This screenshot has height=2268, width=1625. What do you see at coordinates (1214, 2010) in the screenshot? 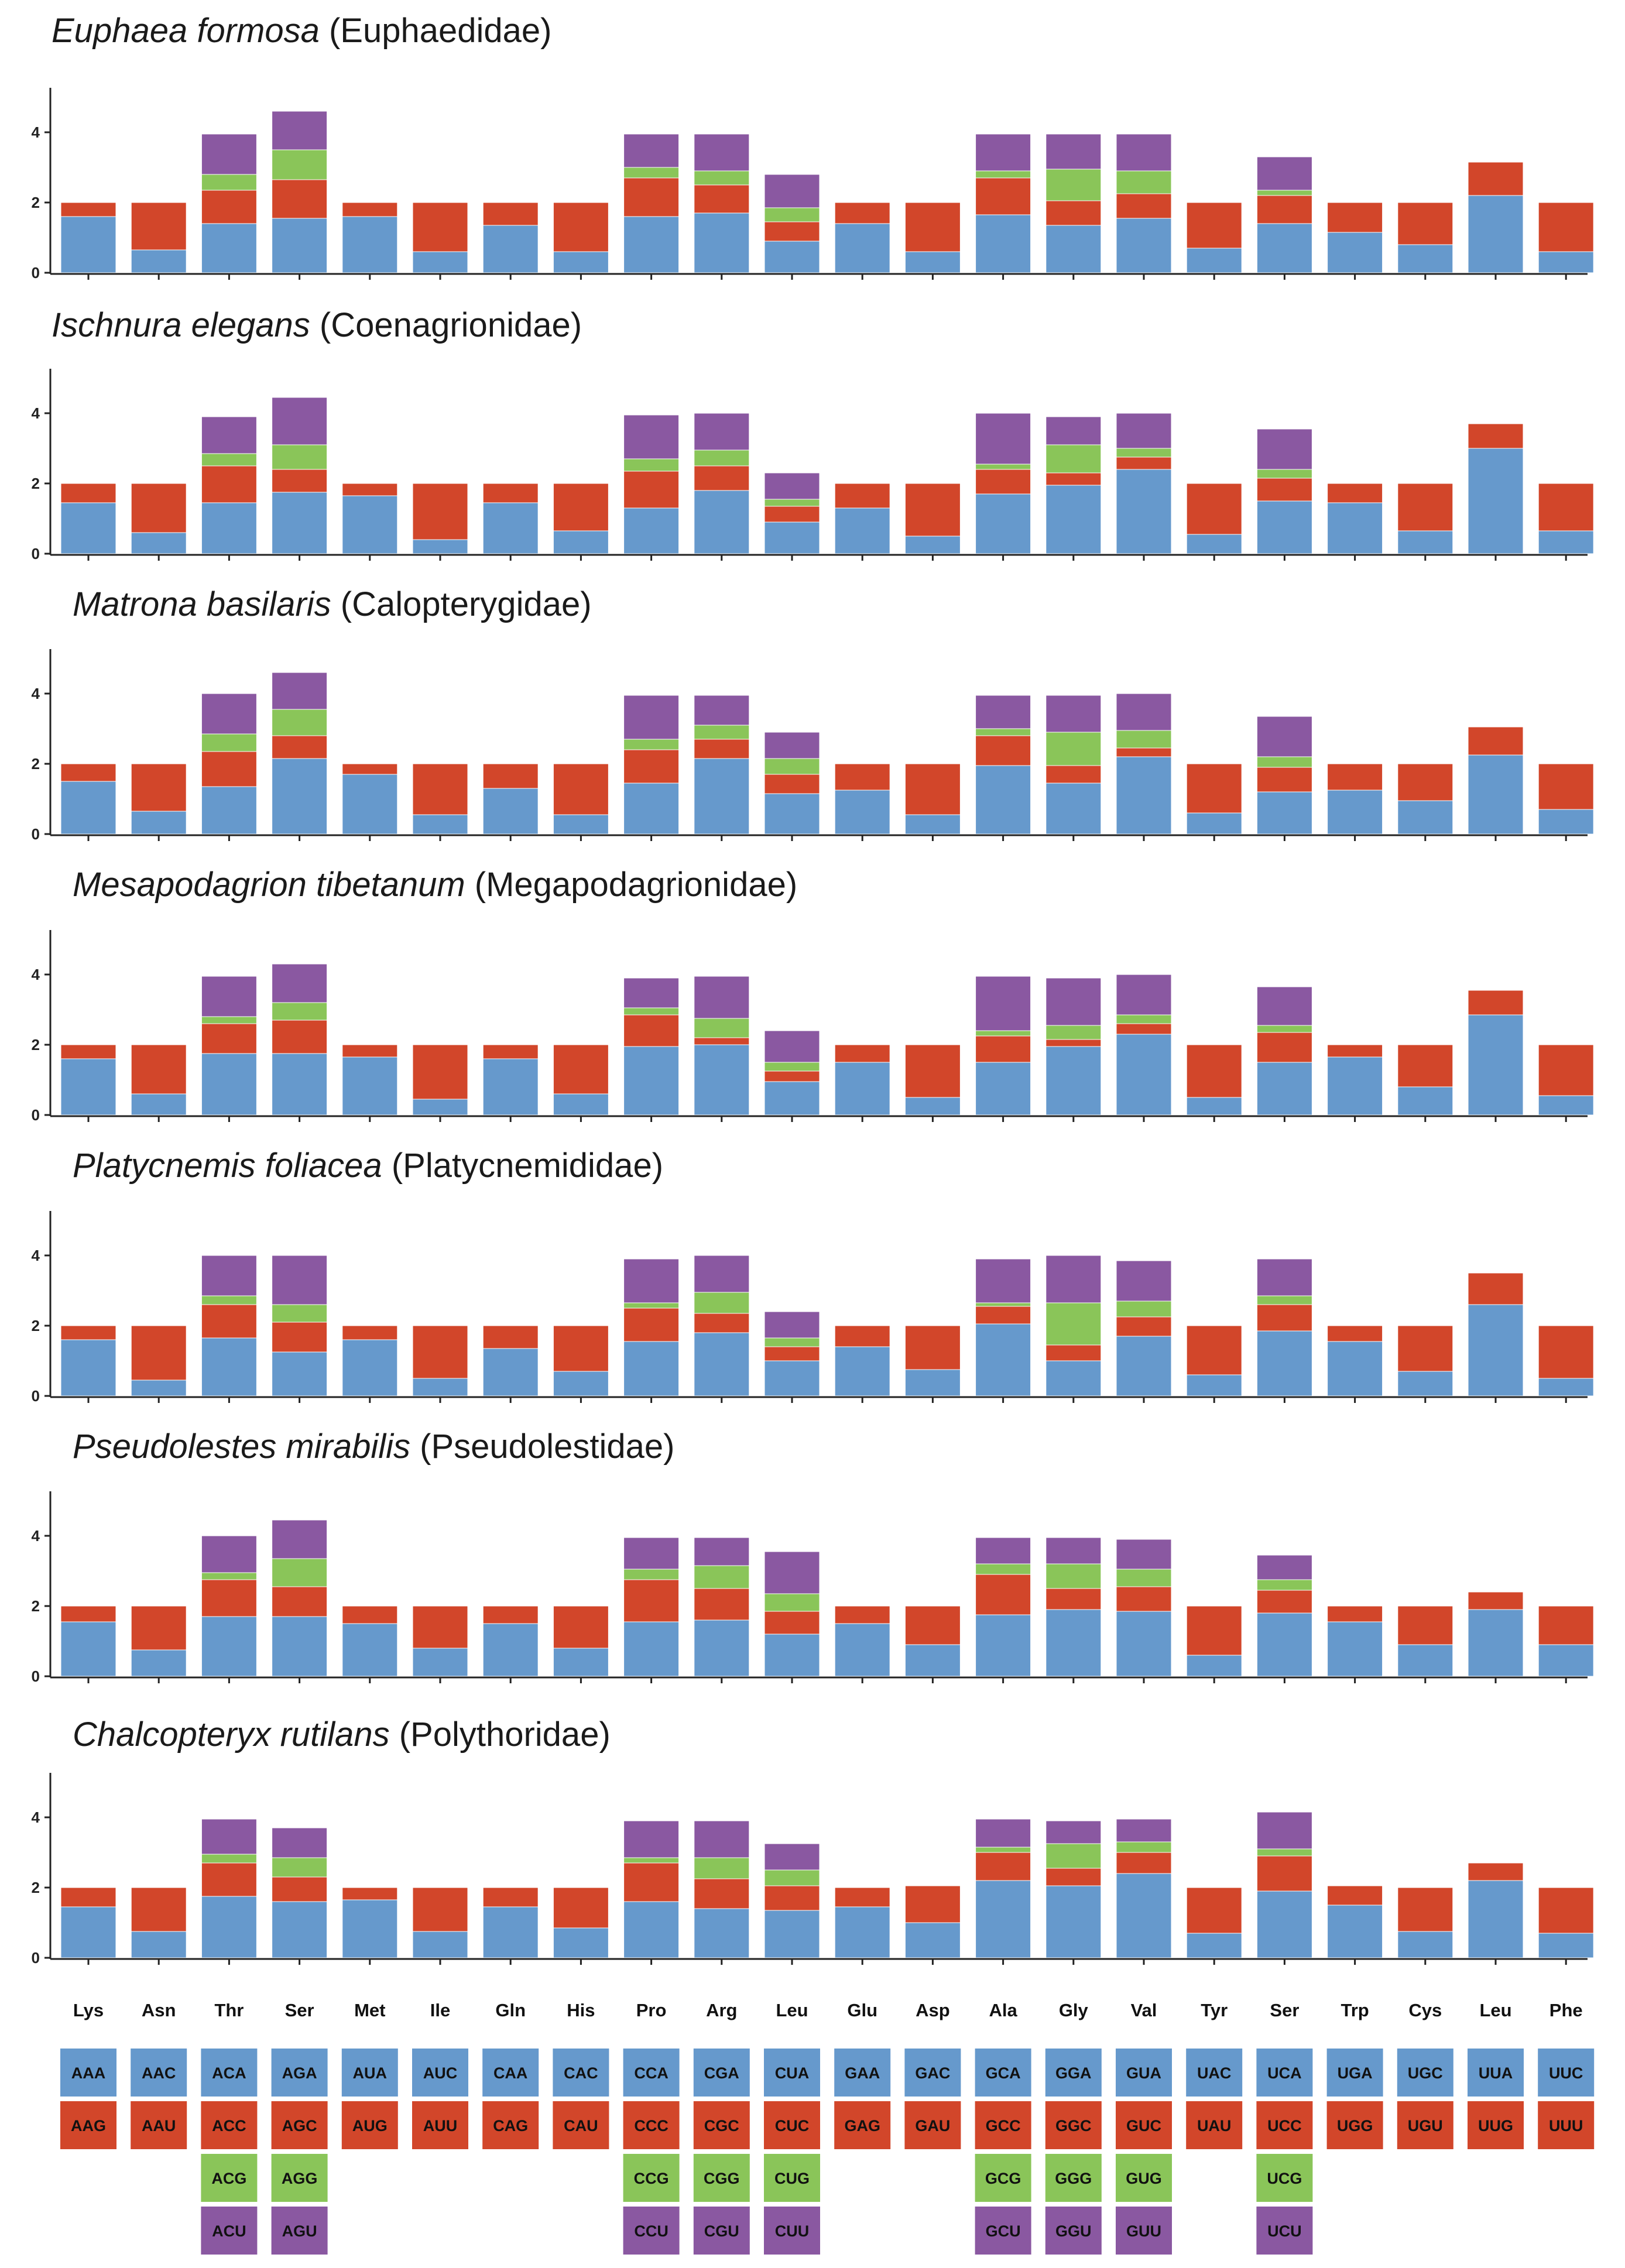
I see `category-label: Tyr` at bounding box center [1214, 2010].